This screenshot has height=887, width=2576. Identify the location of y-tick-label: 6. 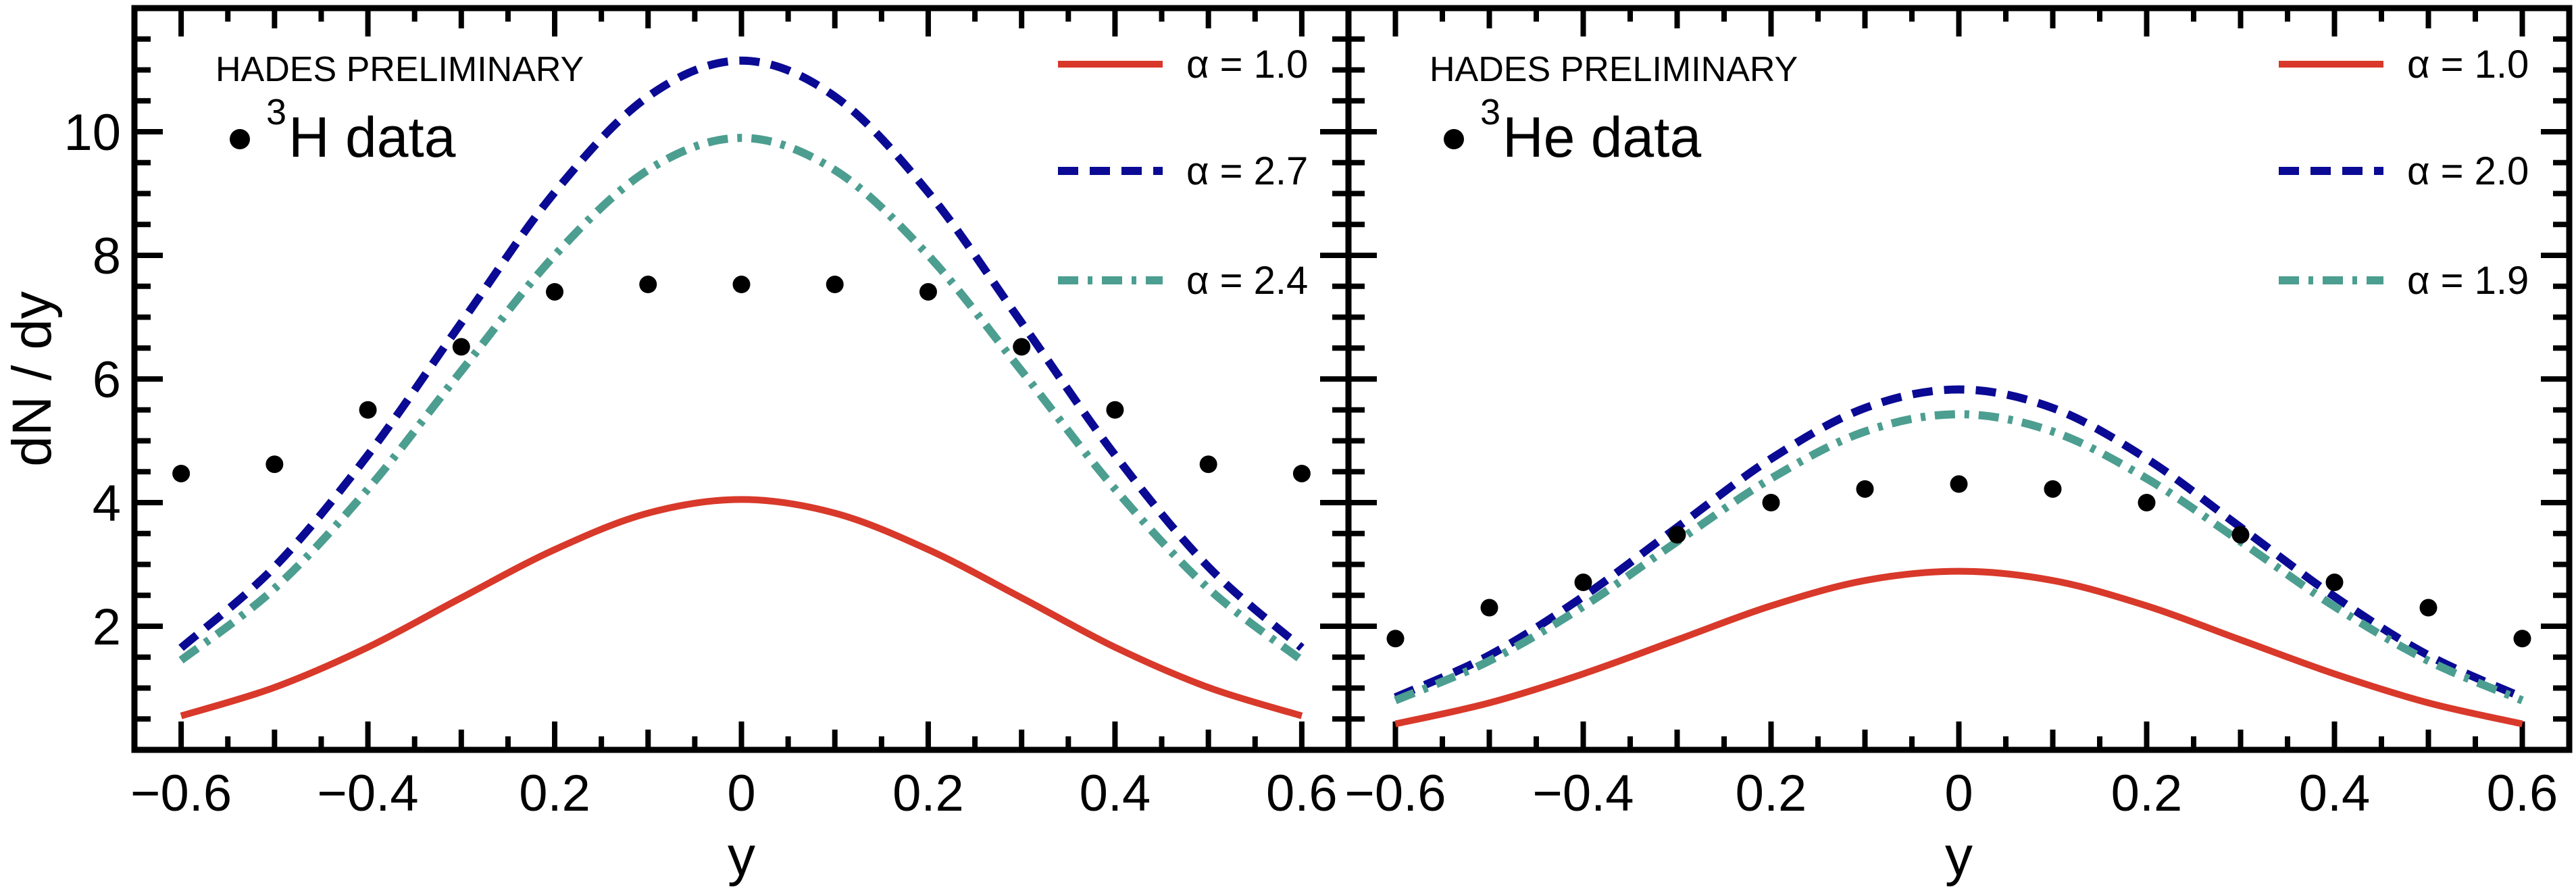
(107, 380).